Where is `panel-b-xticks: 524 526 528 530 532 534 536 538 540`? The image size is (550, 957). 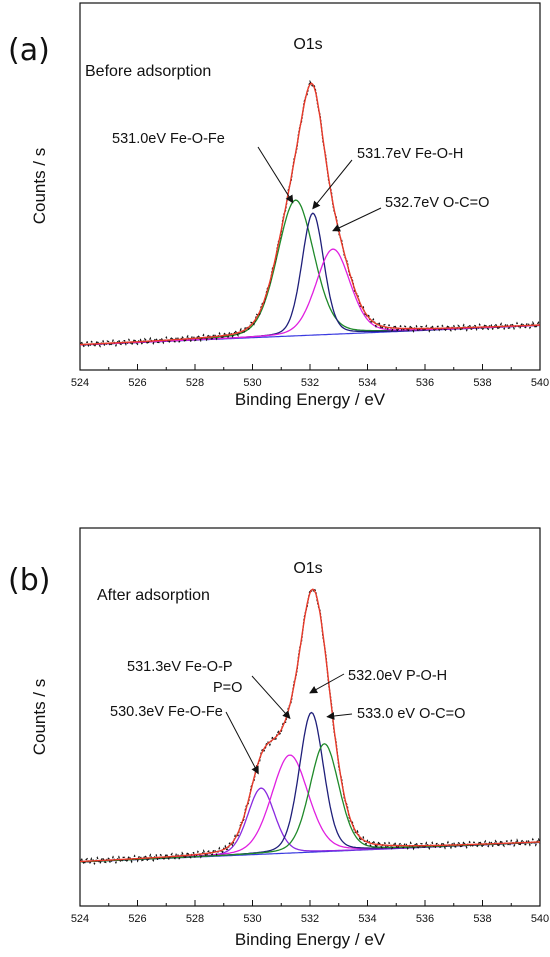 panel-b-xticks: 524 526 528 530 532 534 536 538 540 is located at coordinates (310, 912).